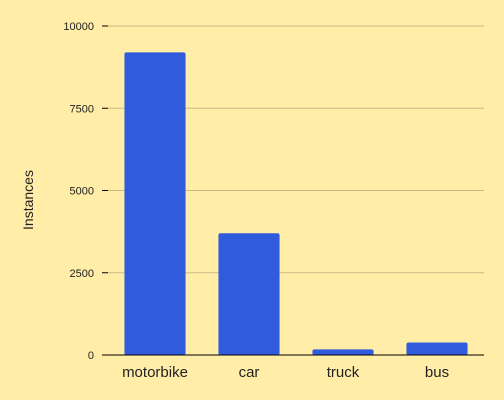  What do you see at coordinates (437, 372) in the screenshot?
I see `x-tick-label: bus` at bounding box center [437, 372].